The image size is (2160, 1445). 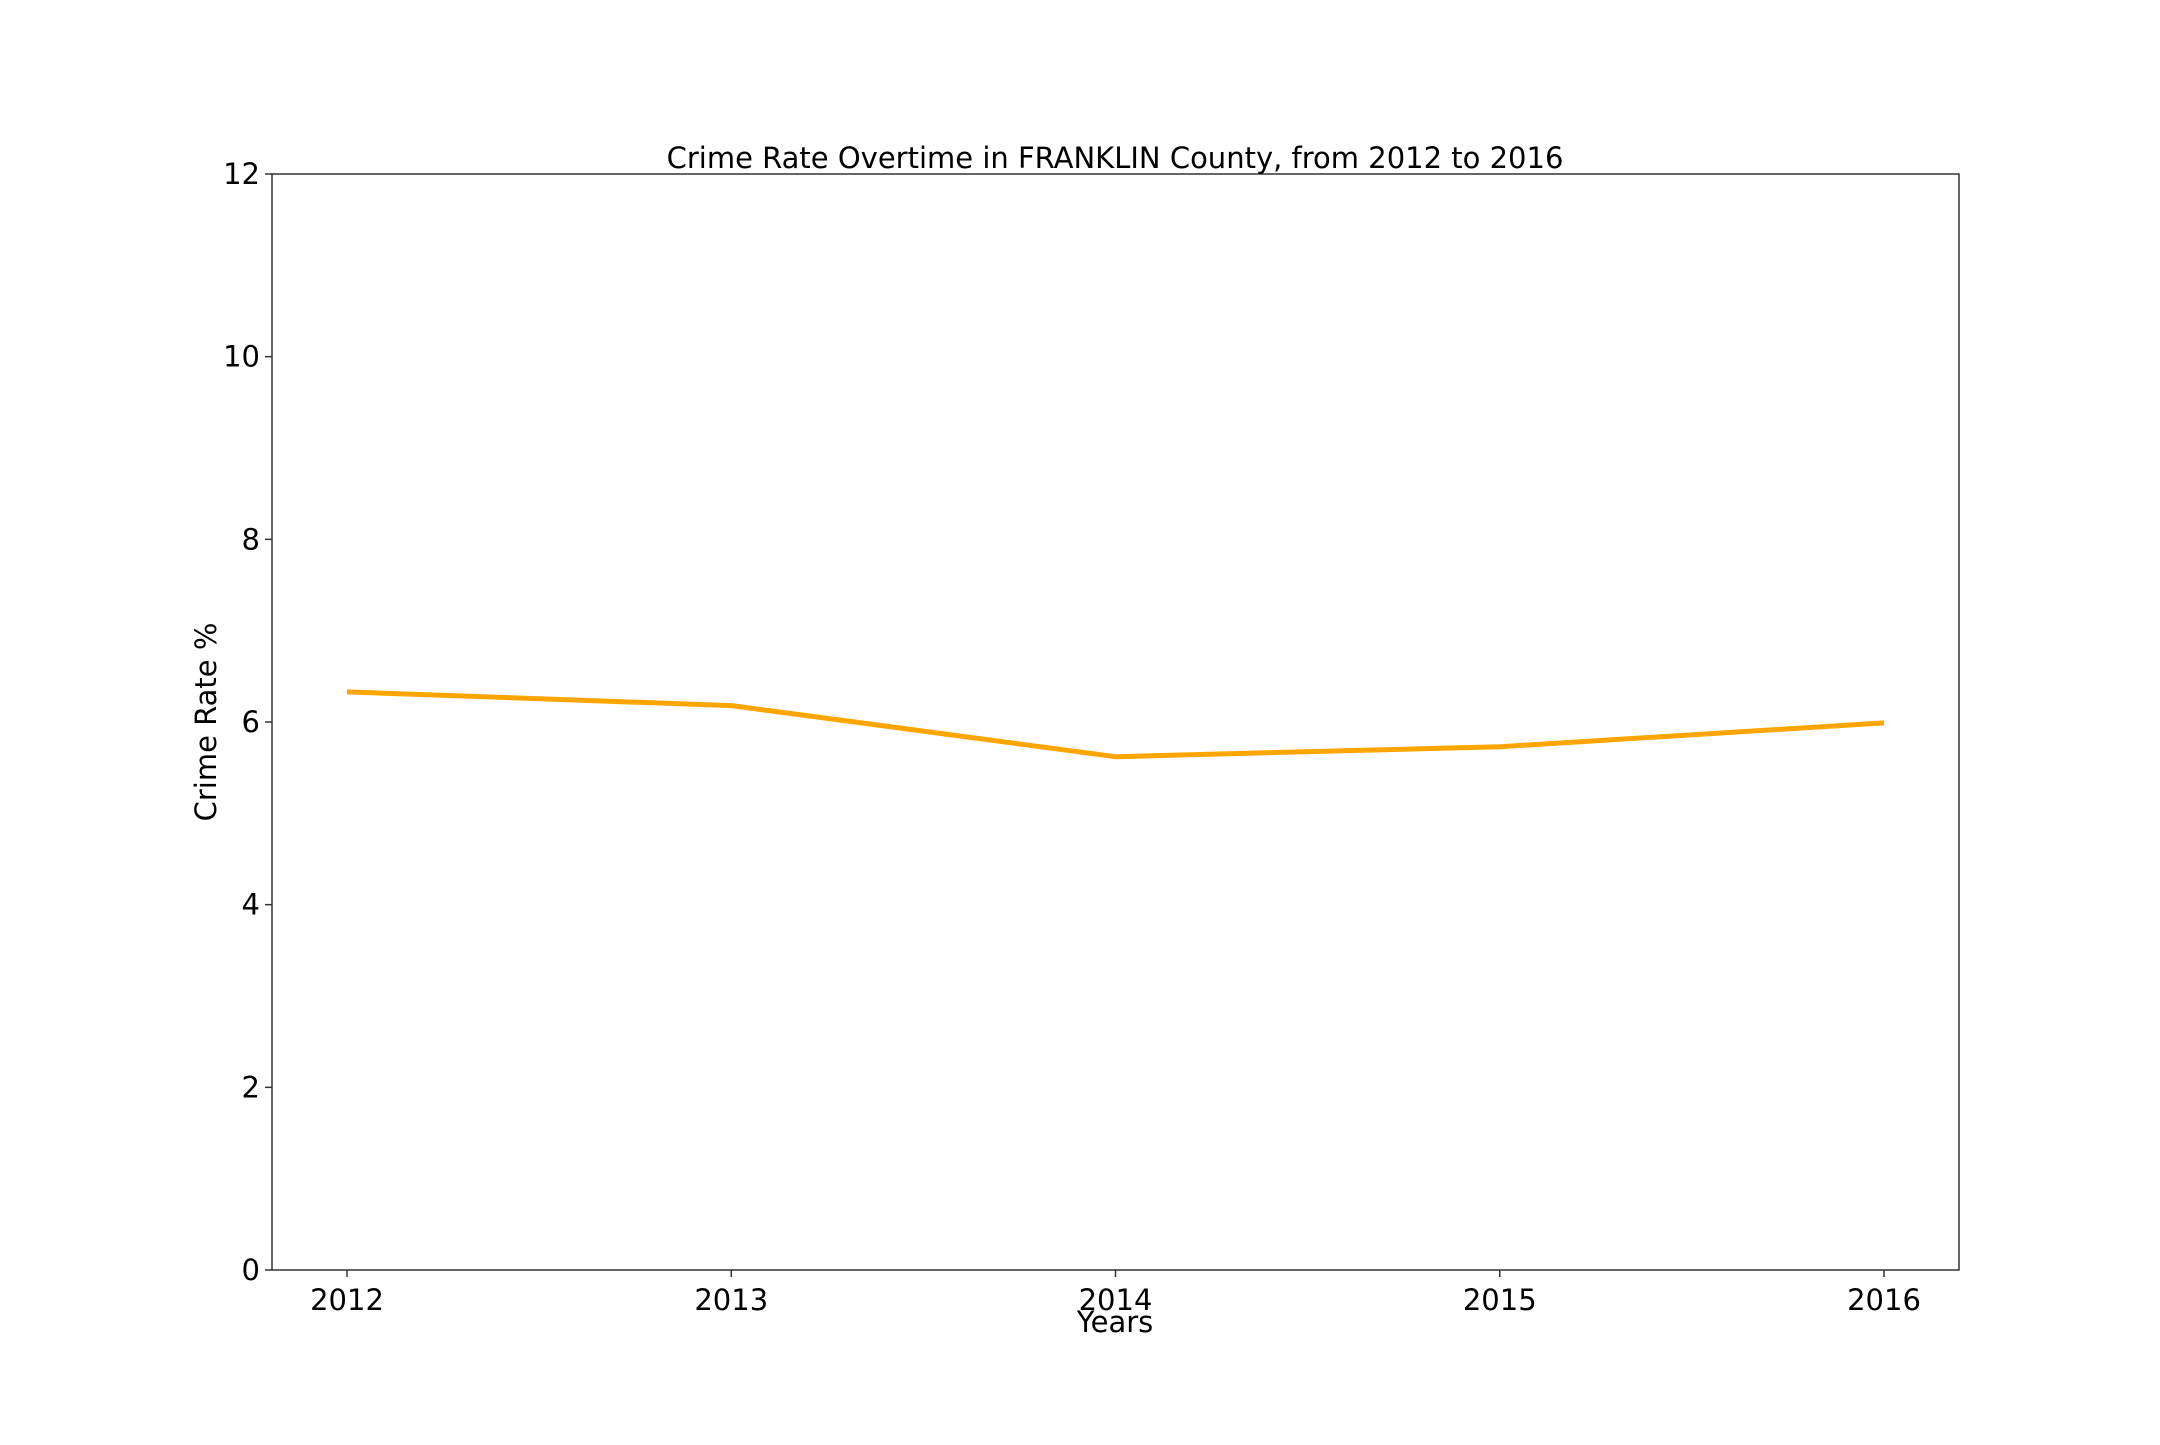 I want to click on x-axis: 2012 2013 2014 2015 2016, so click(x=1115, y=1293).